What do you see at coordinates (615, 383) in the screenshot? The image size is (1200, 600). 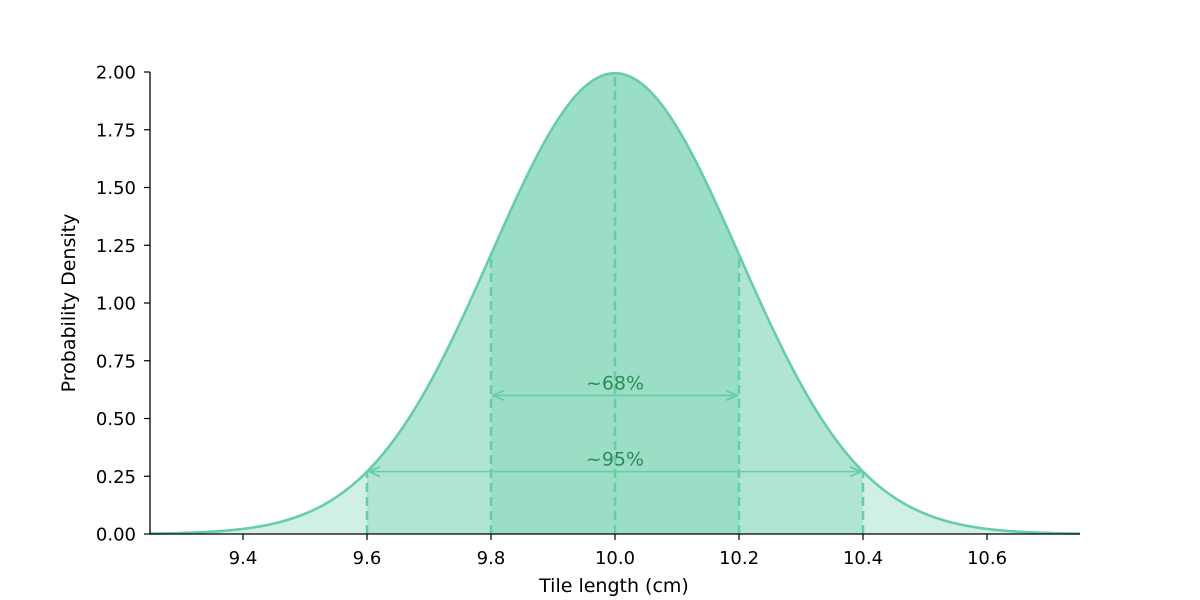 I see `annotation-label: ~68%` at bounding box center [615, 383].